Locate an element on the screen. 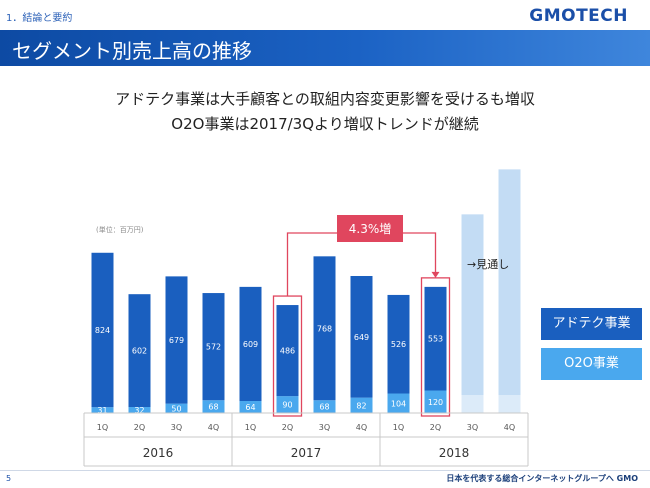 The height and width of the screenshot is (488, 650). subtitle-line-2: O2O事業は2017/3Qより増収トレンドが継続 is located at coordinates (325, 124).